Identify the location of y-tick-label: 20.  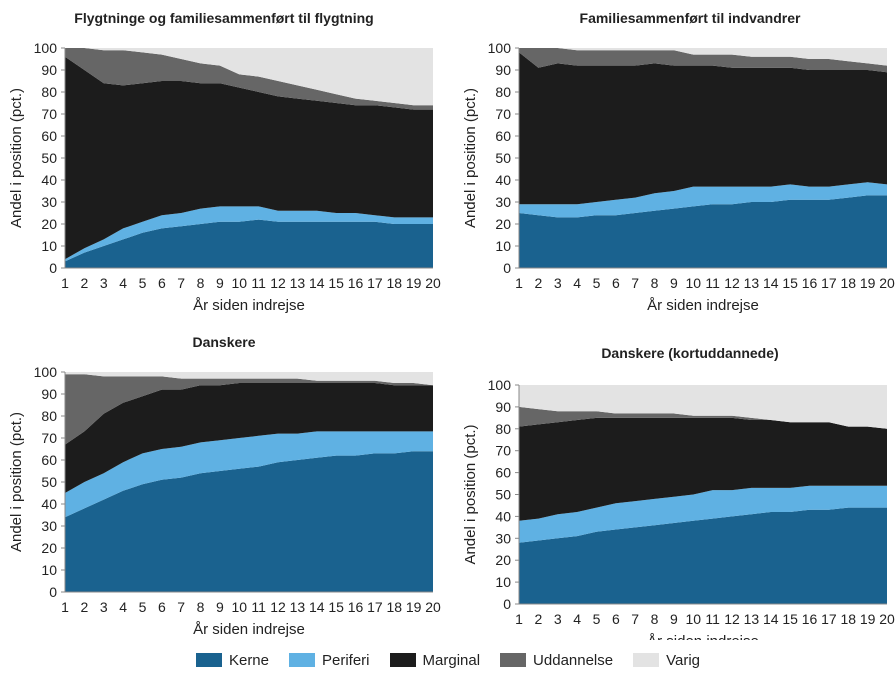
(503, 560).